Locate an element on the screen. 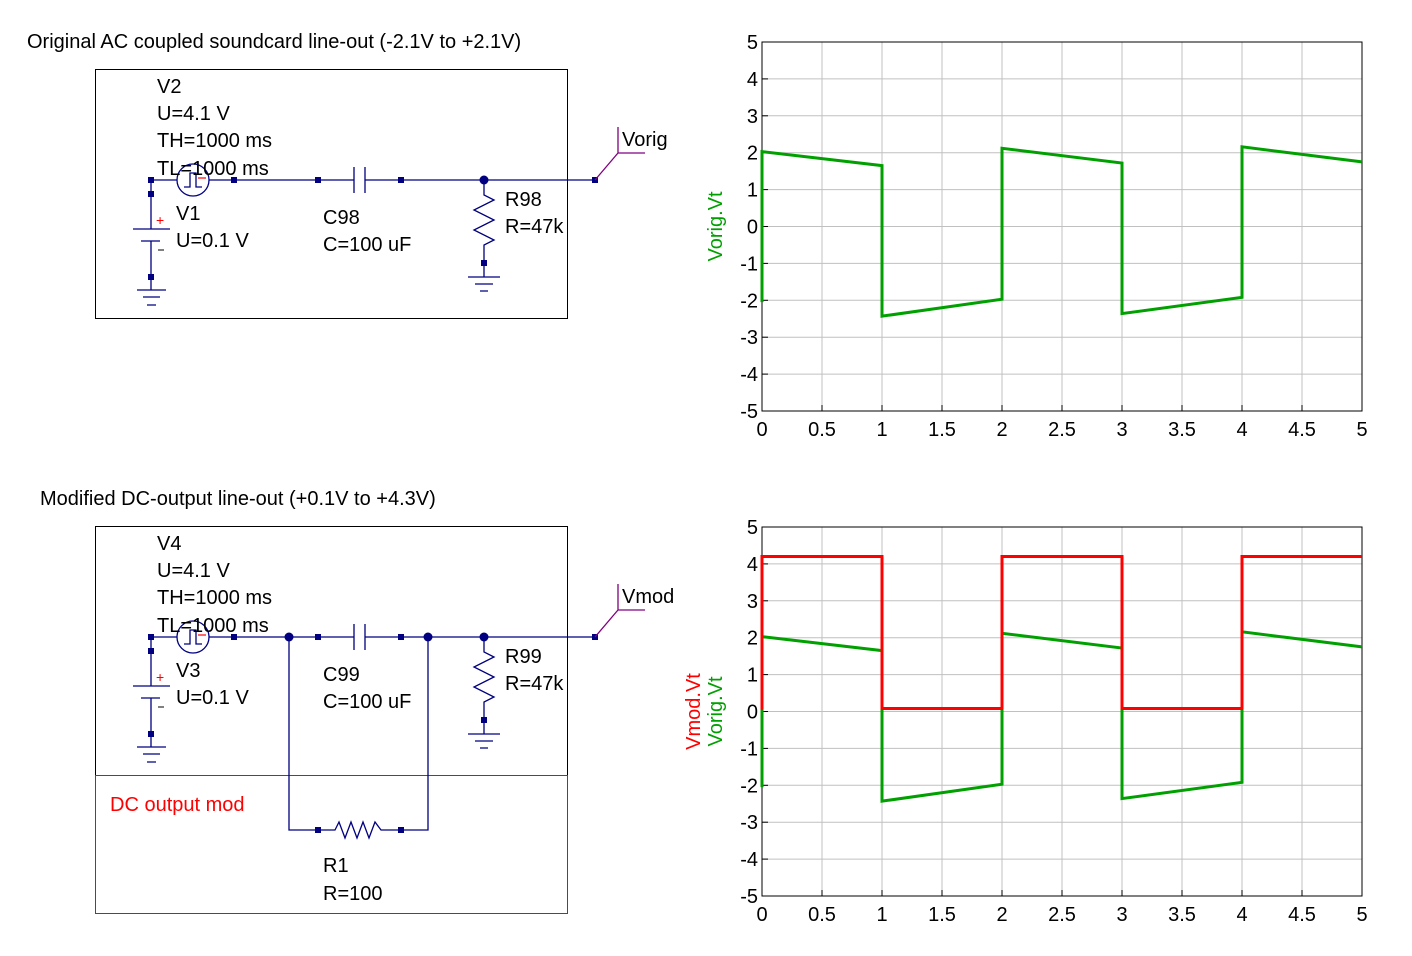  mod-box-label: DC output mod is located at coordinates (177, 805).